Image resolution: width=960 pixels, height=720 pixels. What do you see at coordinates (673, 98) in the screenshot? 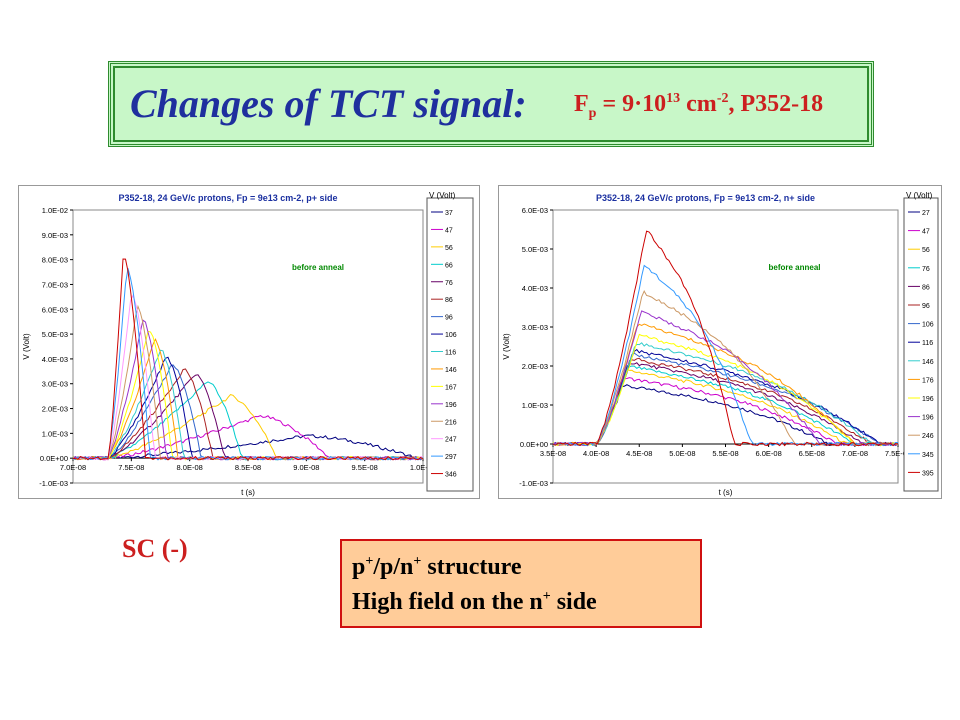
I see `subtitle-exp: 13` at bounding box center [673, 98].